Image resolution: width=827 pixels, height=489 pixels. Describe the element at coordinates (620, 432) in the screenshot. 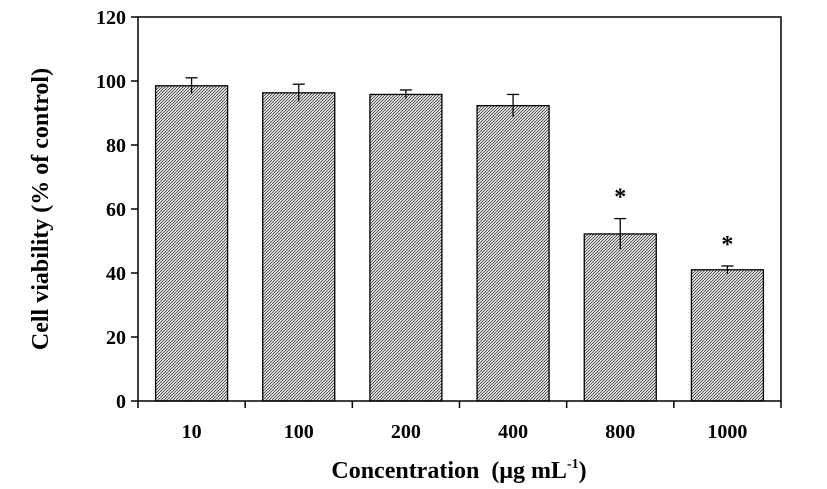

I see `x-tick-label: 800` at that location.